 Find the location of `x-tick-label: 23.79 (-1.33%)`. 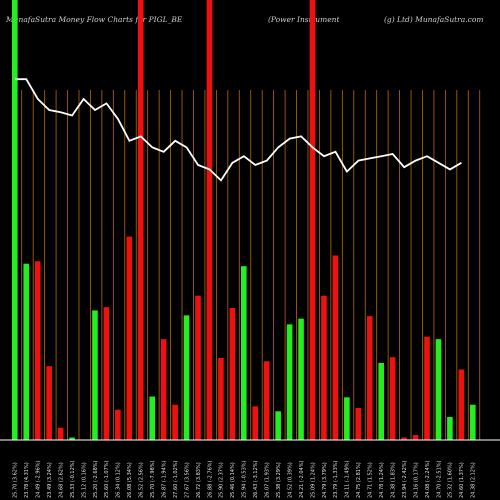

x-tick-label: 23.79 (-1.33%) is located at coordinates (336, 479).